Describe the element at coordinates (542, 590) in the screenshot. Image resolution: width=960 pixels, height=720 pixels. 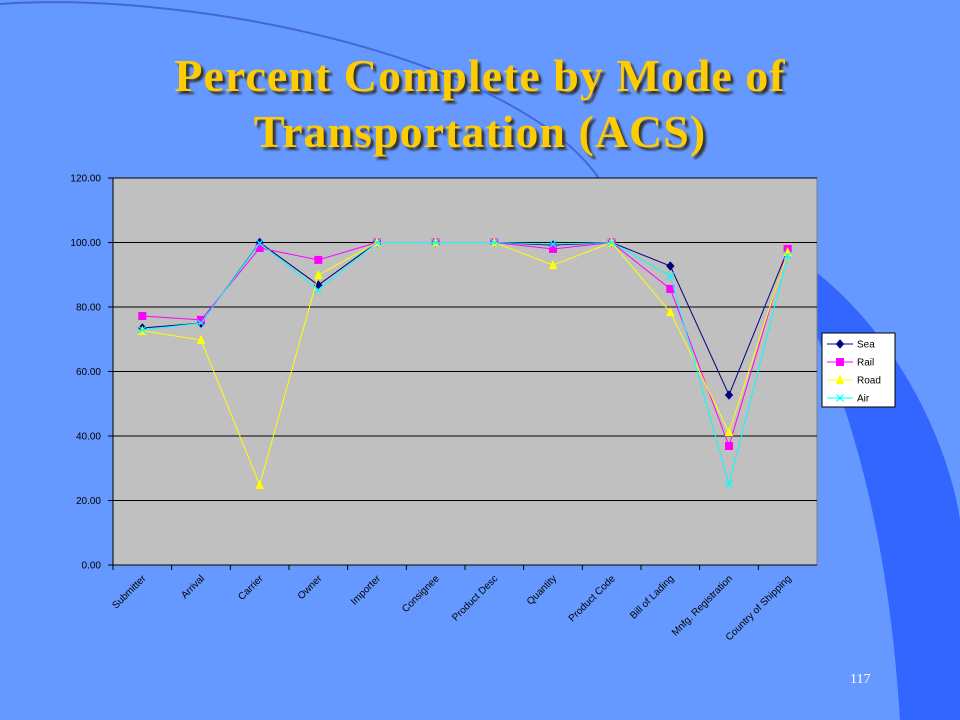
I see `x-tick-label: Quantity` at that location.